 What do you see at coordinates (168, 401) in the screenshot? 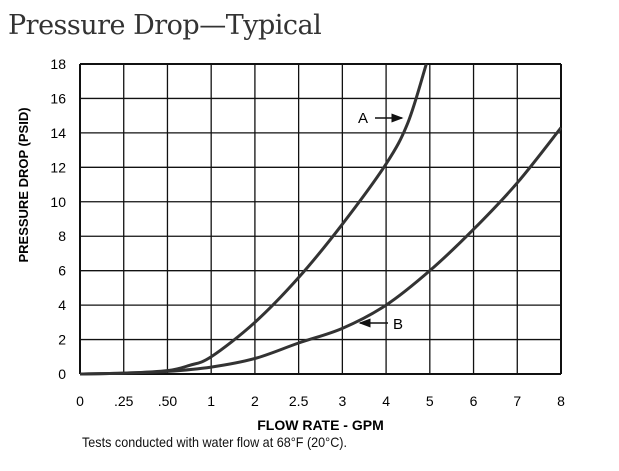
I see `x-tick-label: .50` at bounding box center [168, 401].